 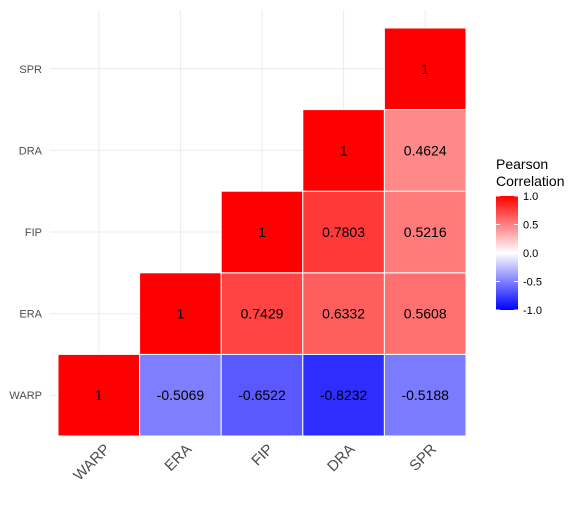 What do you see at coordinates (91, 462) in the screenshot?
I see `x-tick-label-warp: WARP` at bounding box center [91, 462].